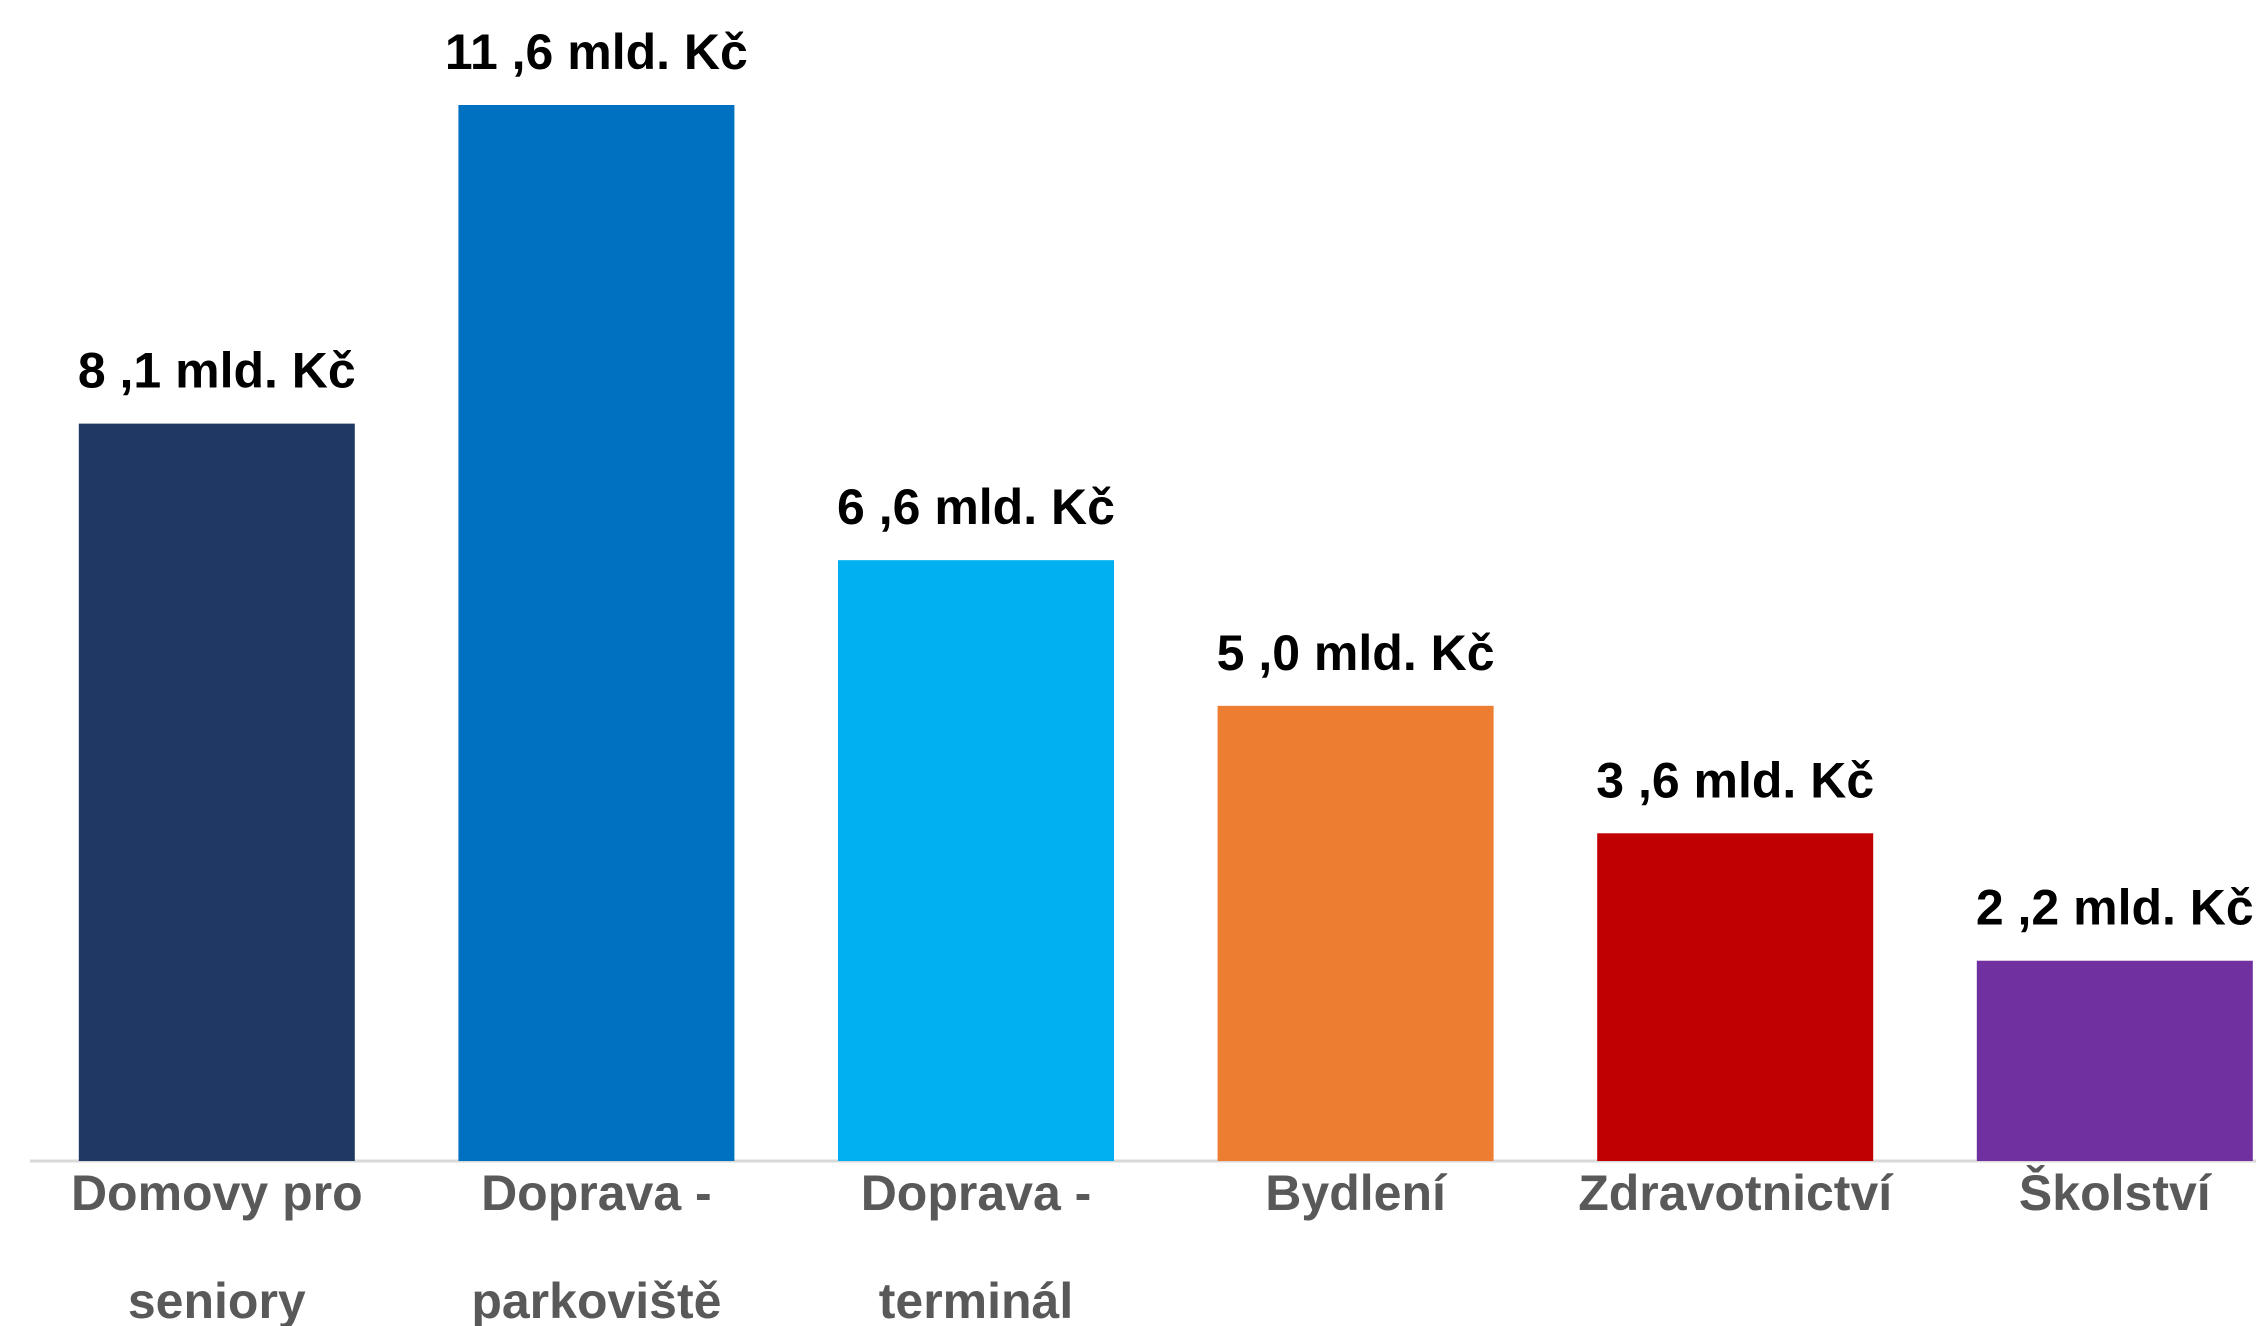 This screenshot has height=1326, width=2256. Describe the element at coordinates (1736, 1193) in the screenshot. I see `x-tick-label: Zdravotnictví` at that location.